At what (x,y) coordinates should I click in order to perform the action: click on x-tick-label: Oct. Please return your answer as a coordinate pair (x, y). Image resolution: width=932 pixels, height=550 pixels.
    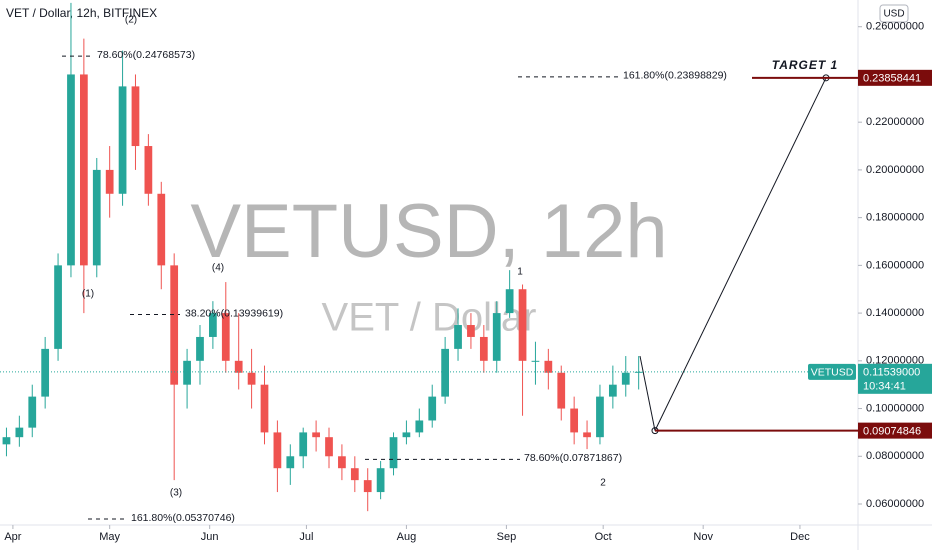
    Looking at the image, I should click on (603, 537).